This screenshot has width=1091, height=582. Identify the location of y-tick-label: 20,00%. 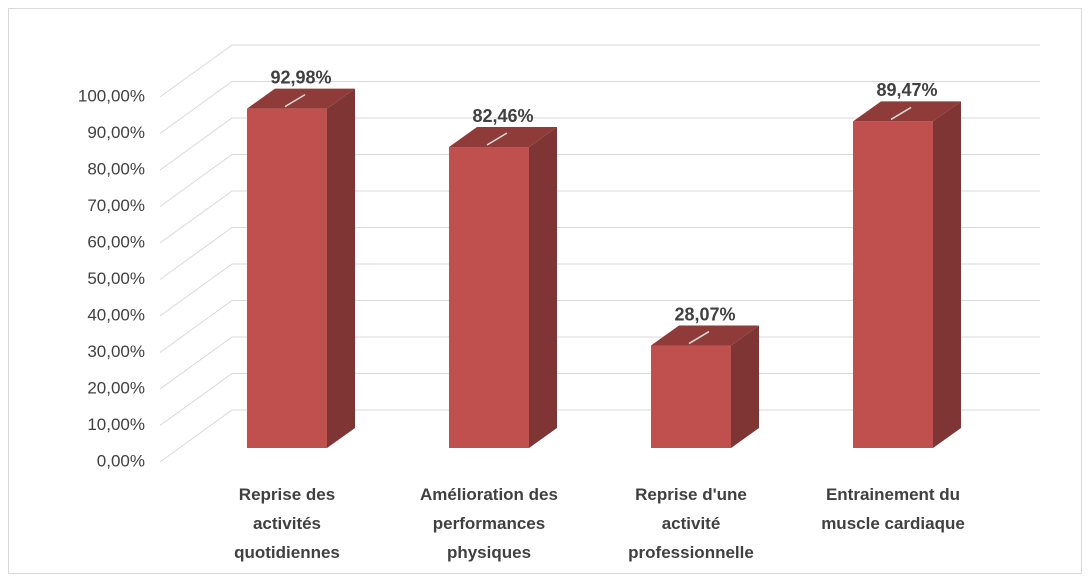
(116, 387).